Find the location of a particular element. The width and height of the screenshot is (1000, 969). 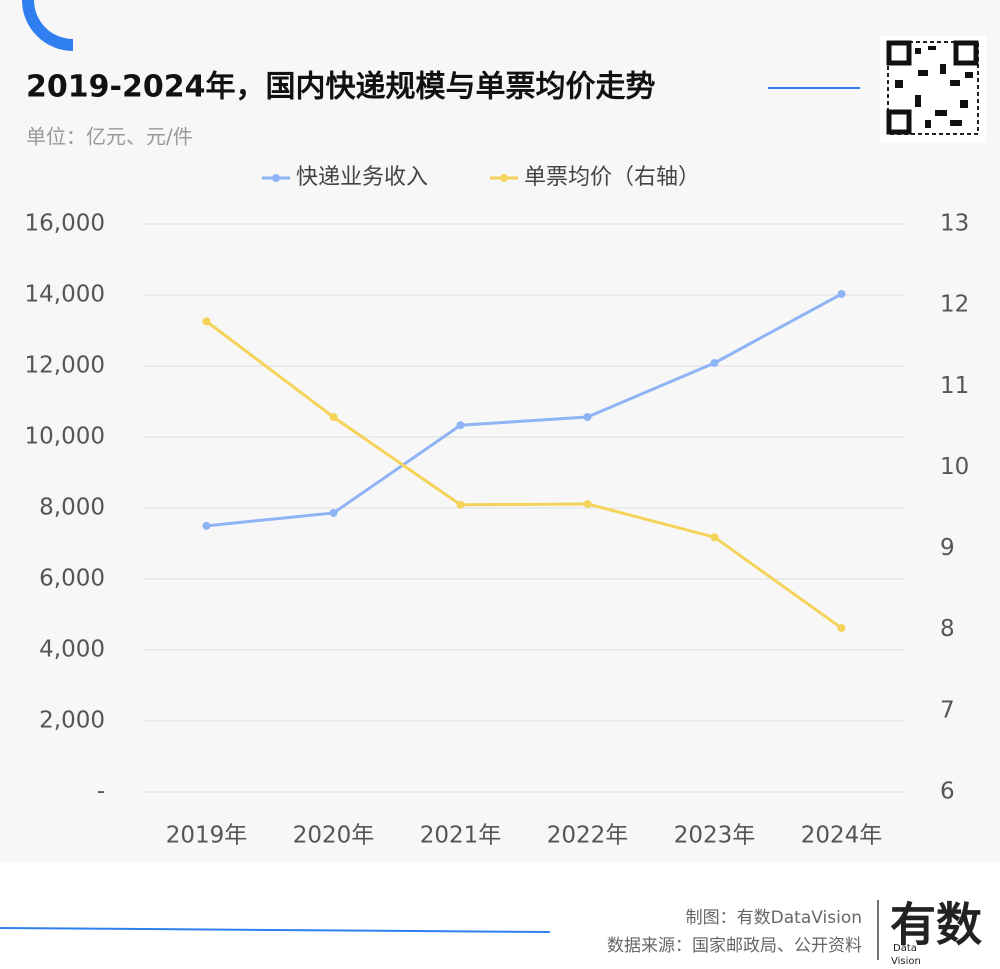

y-tick-label: 12,000 is located at coordinates (65, 366).